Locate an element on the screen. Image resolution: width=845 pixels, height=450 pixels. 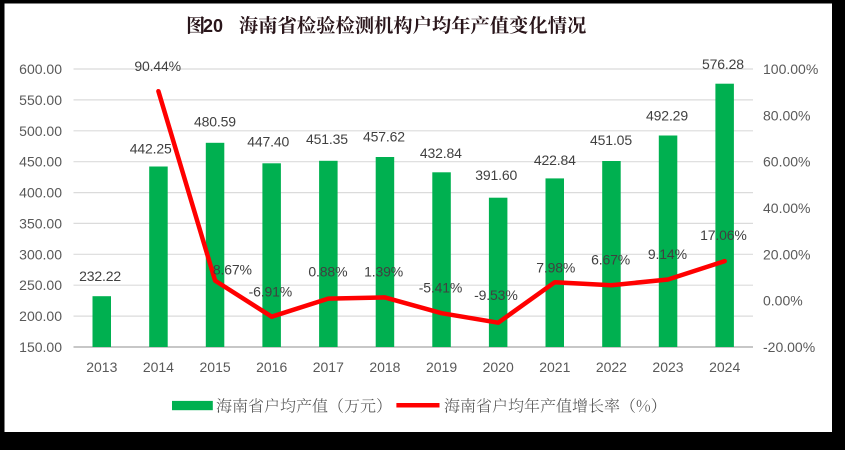
svg-text: 2016 is located at coordinates (271, 367).